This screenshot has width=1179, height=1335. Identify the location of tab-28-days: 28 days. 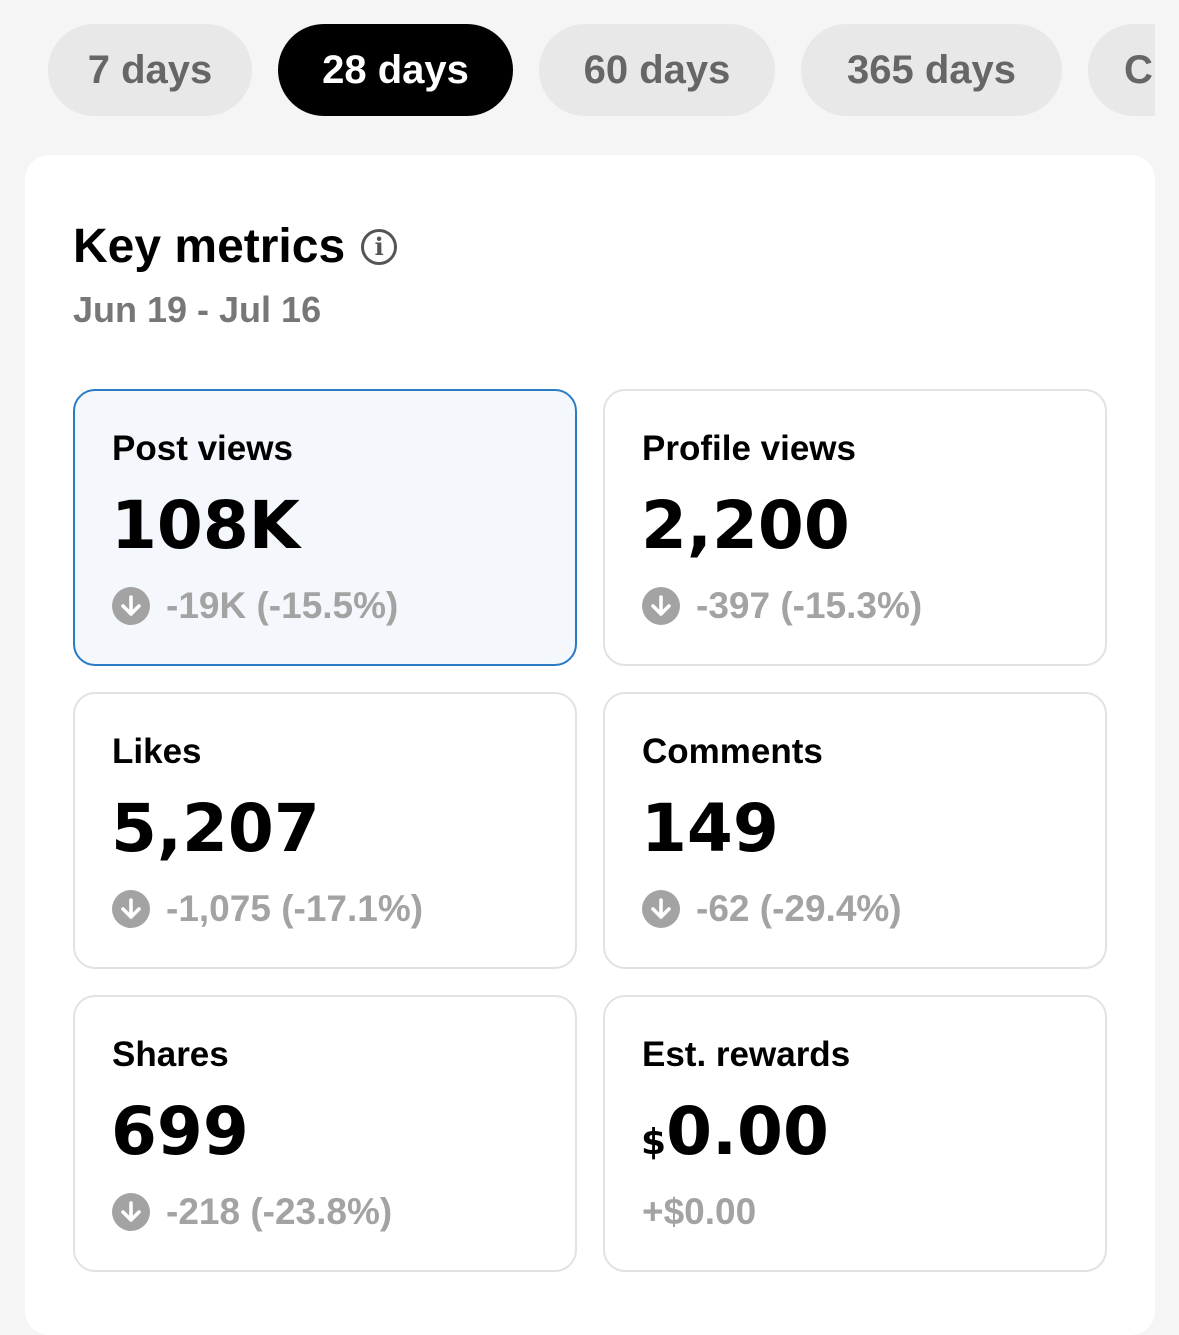
(395, 70).